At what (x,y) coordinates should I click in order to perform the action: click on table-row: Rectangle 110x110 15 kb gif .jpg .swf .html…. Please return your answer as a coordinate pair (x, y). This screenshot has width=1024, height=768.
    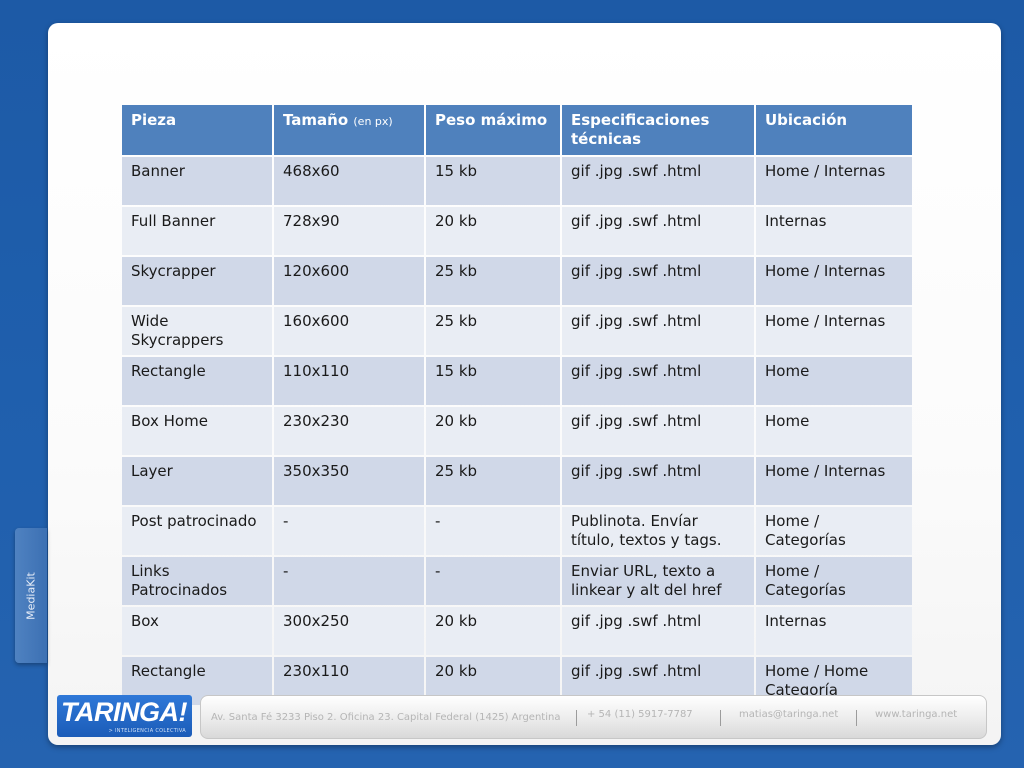
    Looking at the image, I should click on (517, 381).